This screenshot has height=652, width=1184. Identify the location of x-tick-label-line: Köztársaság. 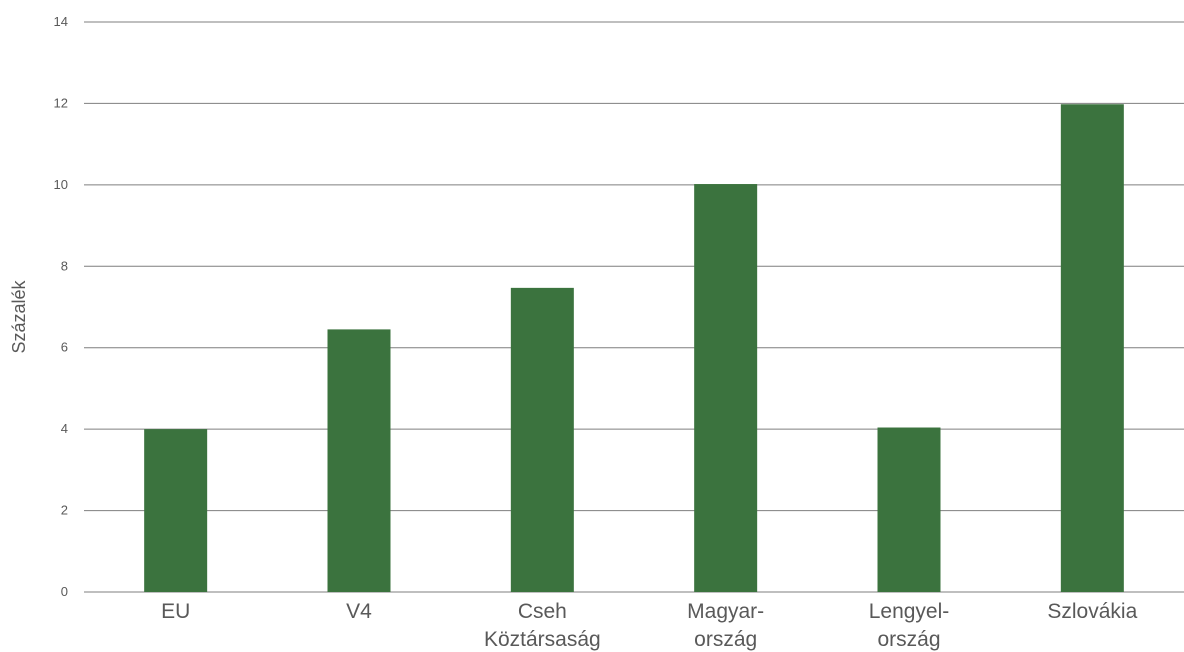
(542, 639).